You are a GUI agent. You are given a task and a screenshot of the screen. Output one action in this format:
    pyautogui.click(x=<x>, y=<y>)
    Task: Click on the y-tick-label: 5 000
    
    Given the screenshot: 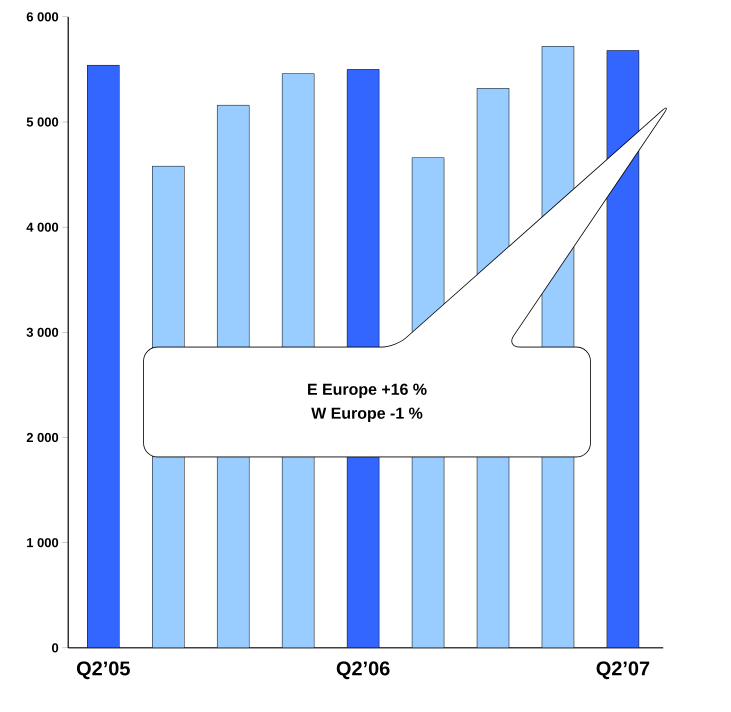 What is the action you would take?
    pyautogui.click(x=42, y=122)
    